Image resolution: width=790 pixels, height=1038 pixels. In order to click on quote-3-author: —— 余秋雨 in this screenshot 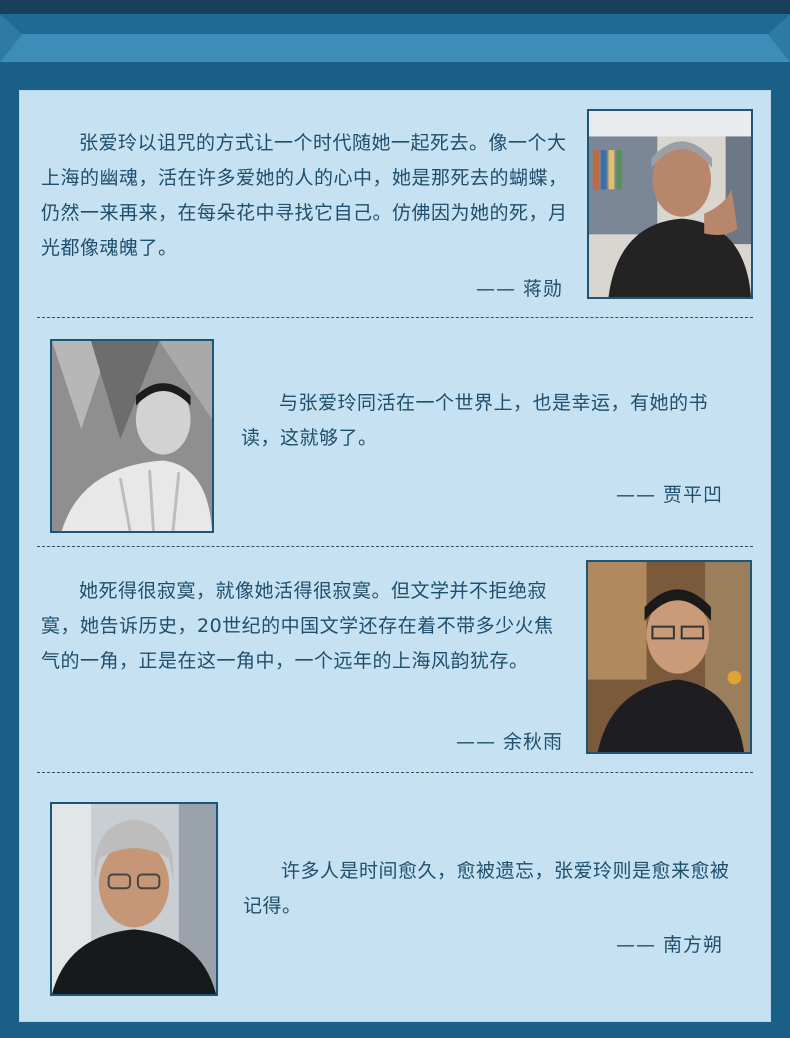, I will do `click(509, 742)`.